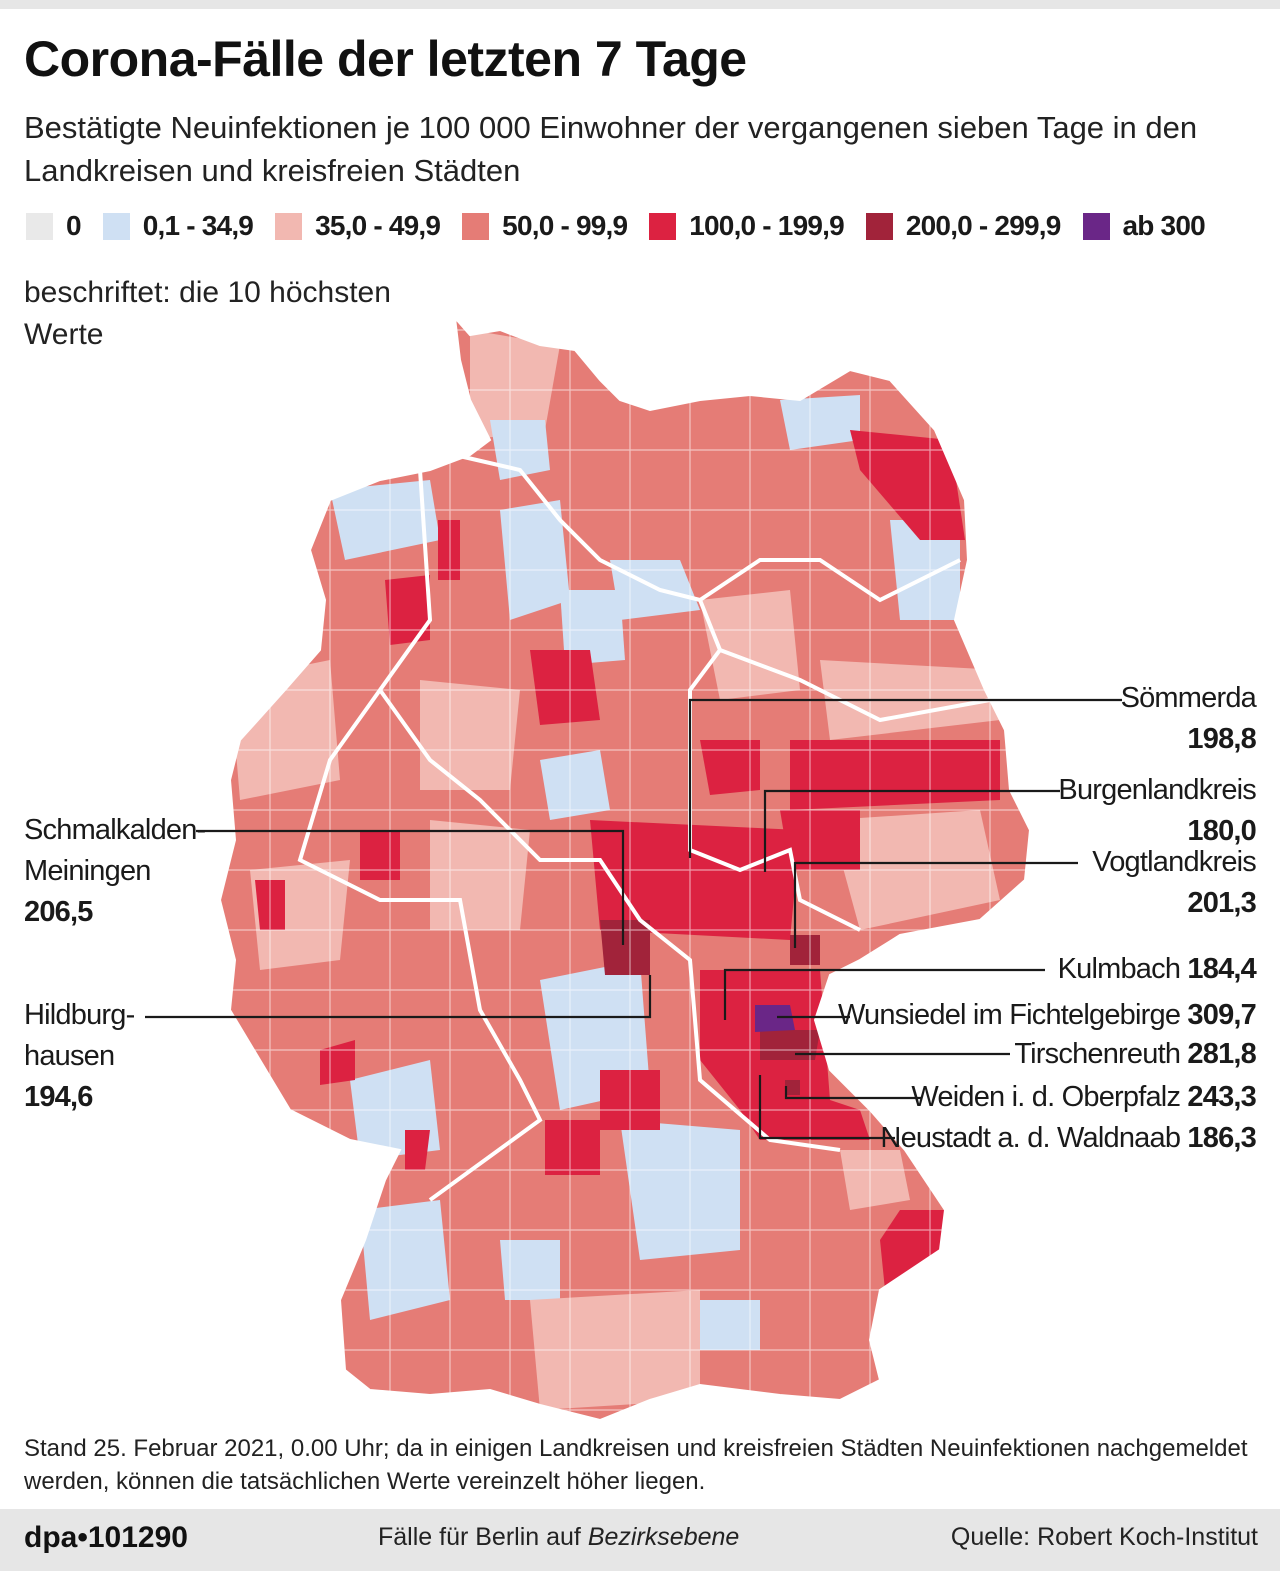  Describe the element at coordinates (1009, 1015) in the screenshot. I see `callout-name: Wunsiedel im Fichtelgebirge` at that location.